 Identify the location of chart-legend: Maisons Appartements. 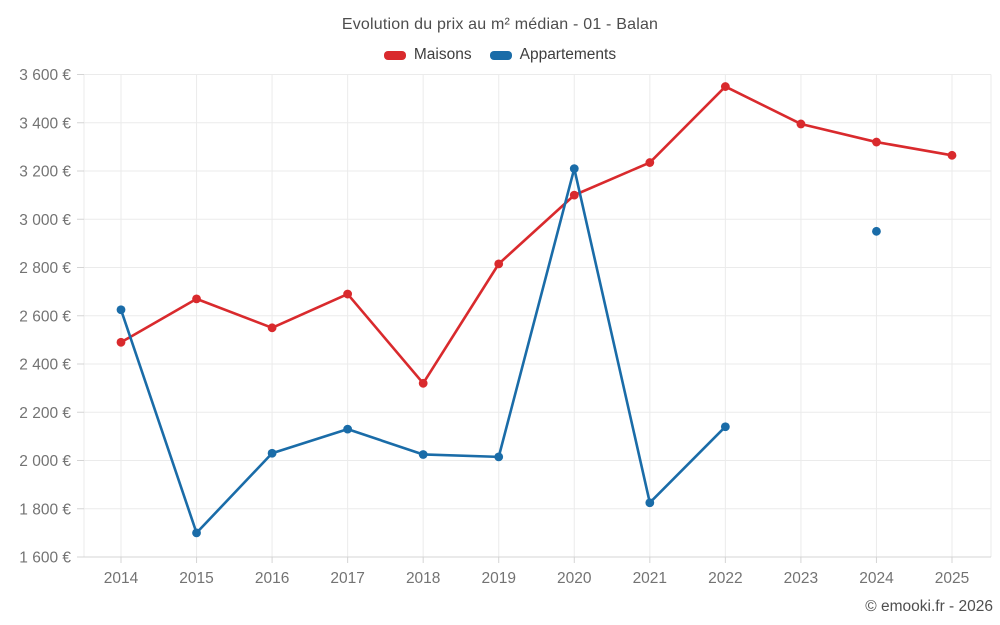
(500, 55).